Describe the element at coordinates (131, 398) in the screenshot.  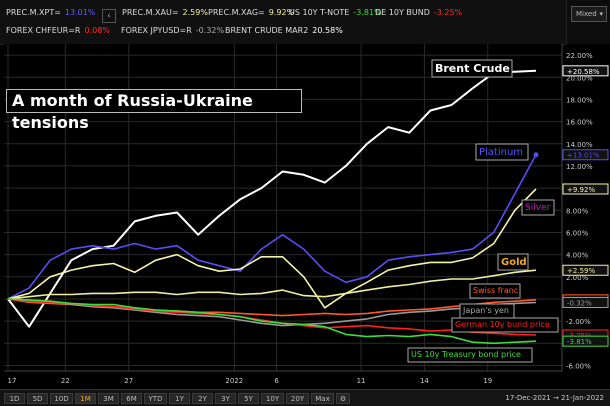
I see `range-button-6m: 6M` at that location.